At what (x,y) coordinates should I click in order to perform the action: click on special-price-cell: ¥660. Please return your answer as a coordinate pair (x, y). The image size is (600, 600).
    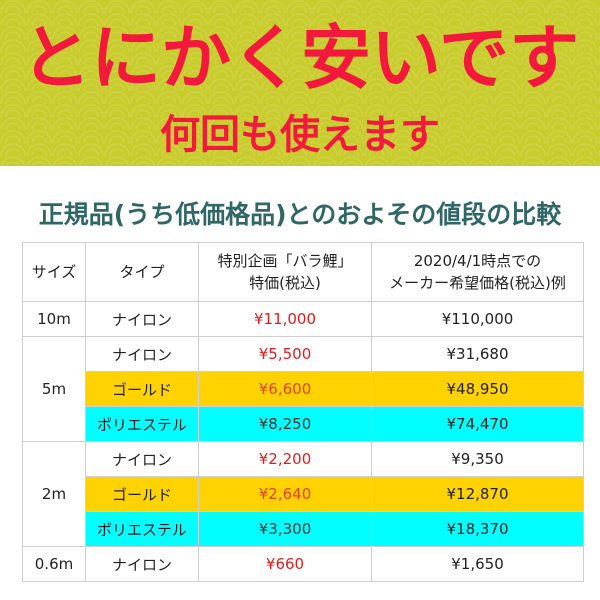
    Looking at the image, I should click on (285, 564).